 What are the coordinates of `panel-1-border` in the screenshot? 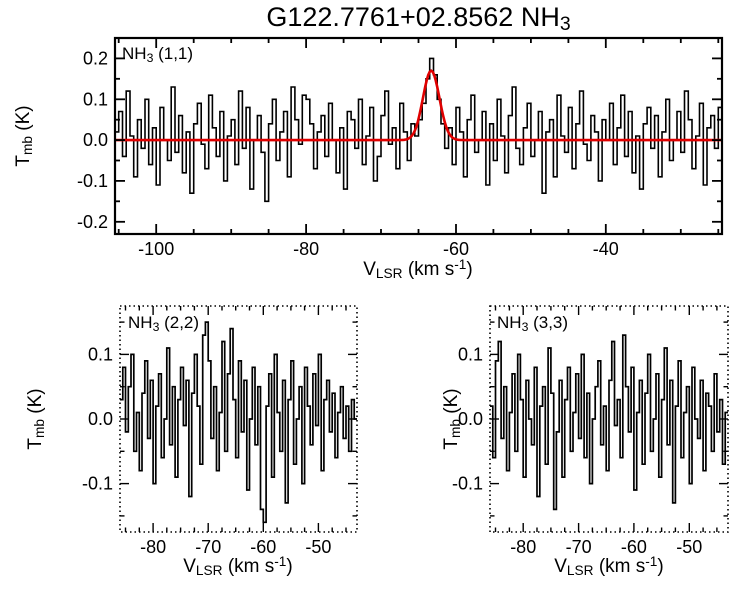 It's located at (238, 419).